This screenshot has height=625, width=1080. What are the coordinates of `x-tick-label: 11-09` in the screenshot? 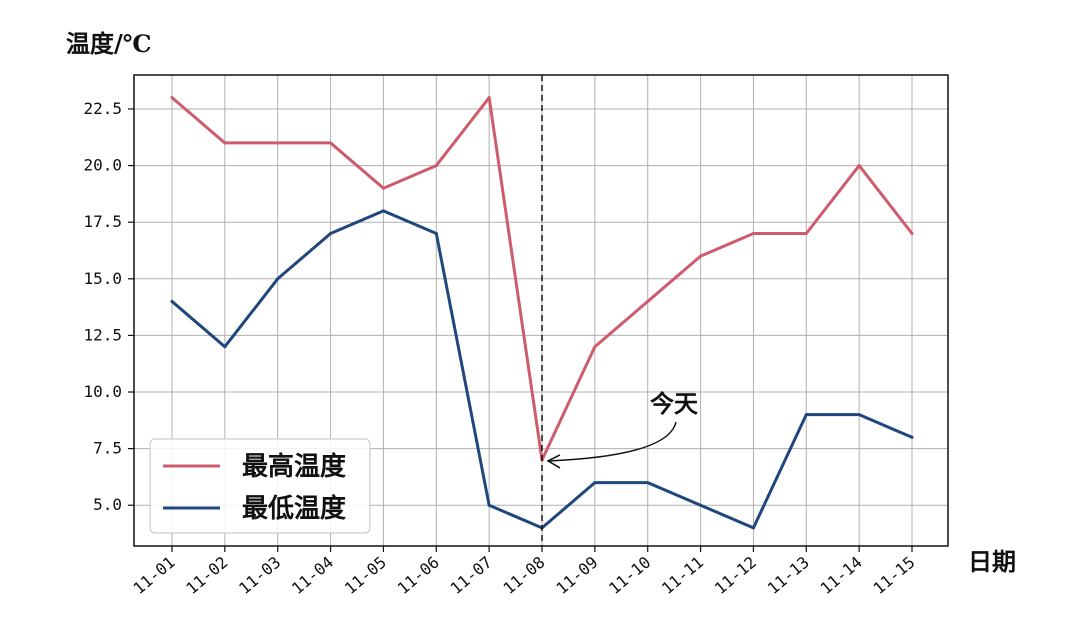 It's located at (576, 576).